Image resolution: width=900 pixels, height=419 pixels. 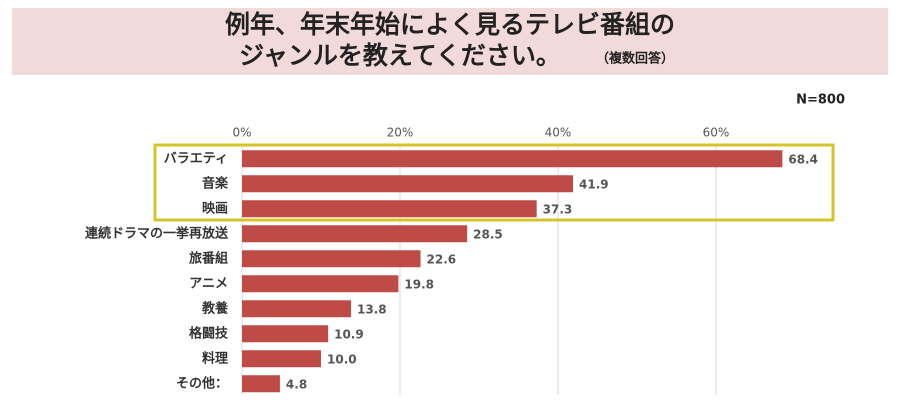 What do you see at coordinates (820, 100) in the screenshot?
I see `sample-size: N=800` at bounding box center [820, 100].